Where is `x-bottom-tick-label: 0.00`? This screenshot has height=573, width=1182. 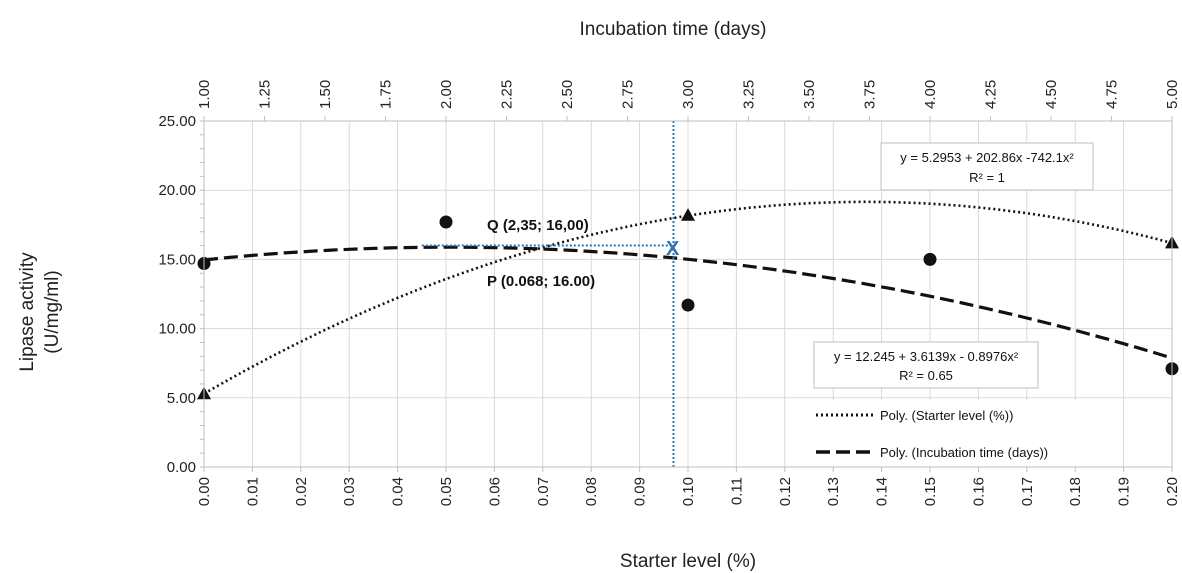 x-bottom-tick-label: 0.00 is located at coordinates (204, 491).